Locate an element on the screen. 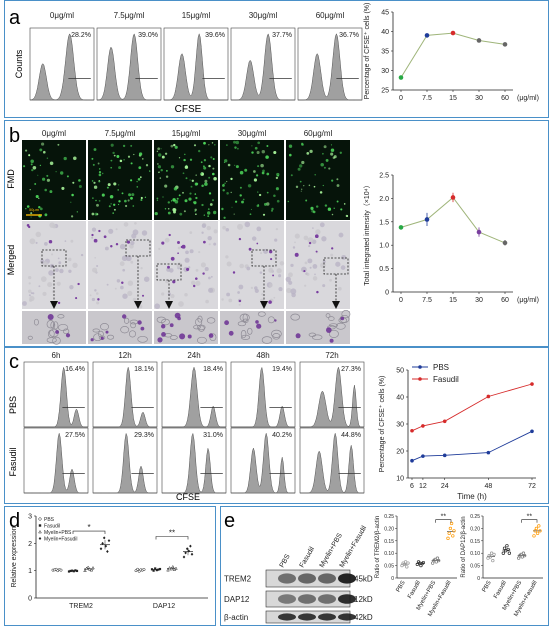 This screenshot has width=553, height=632. c-time-label: 6h is located at coordinates (56, 355).